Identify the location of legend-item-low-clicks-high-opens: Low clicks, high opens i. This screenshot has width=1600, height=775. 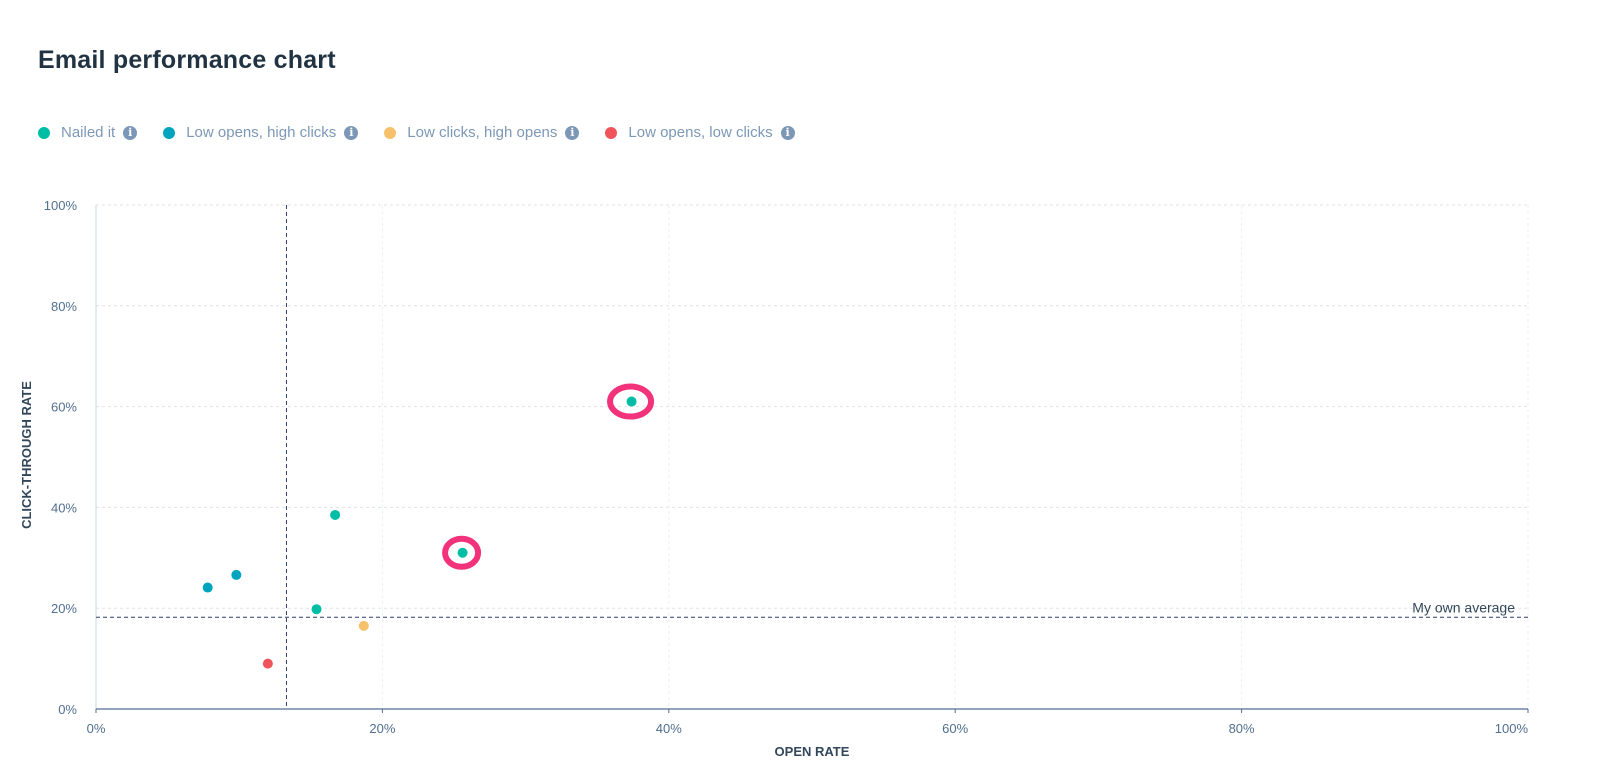
(482, 132).